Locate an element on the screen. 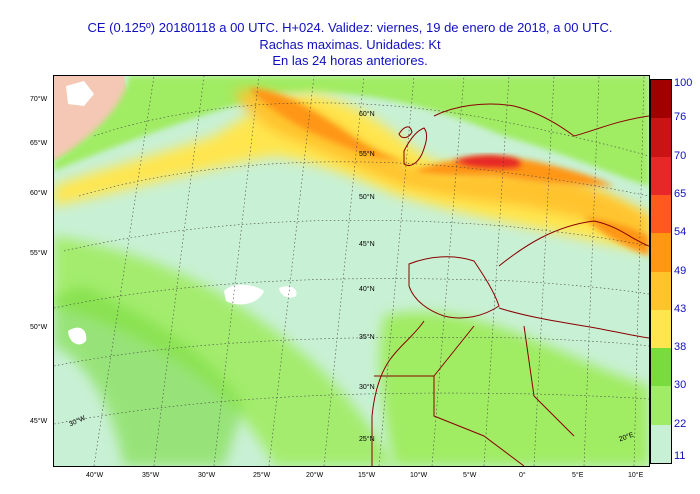  interior-label: 40°N is located at coordinates (367, 289).